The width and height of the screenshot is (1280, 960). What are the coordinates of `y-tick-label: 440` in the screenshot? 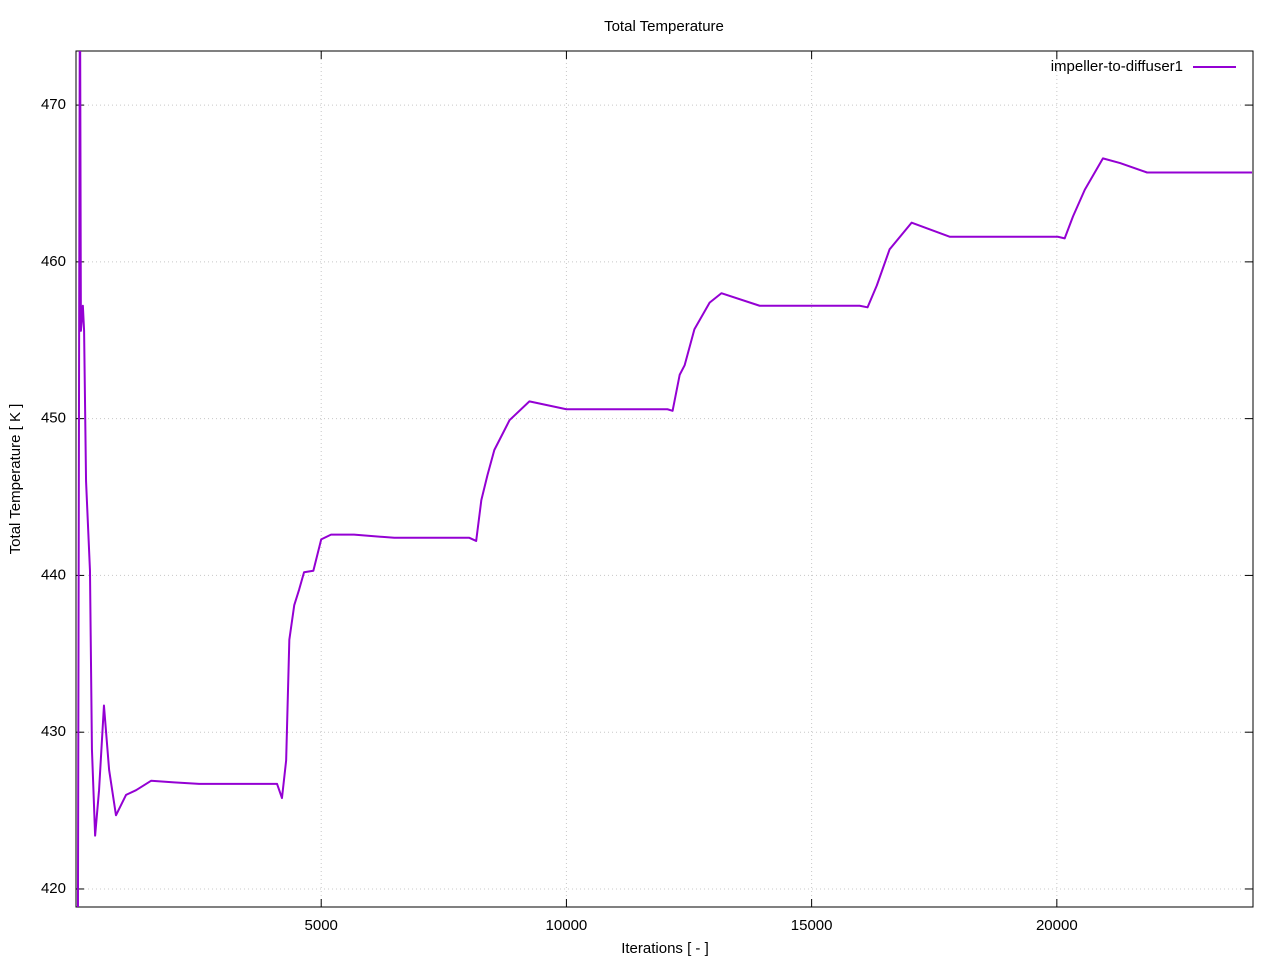 It's located at (53, 574).